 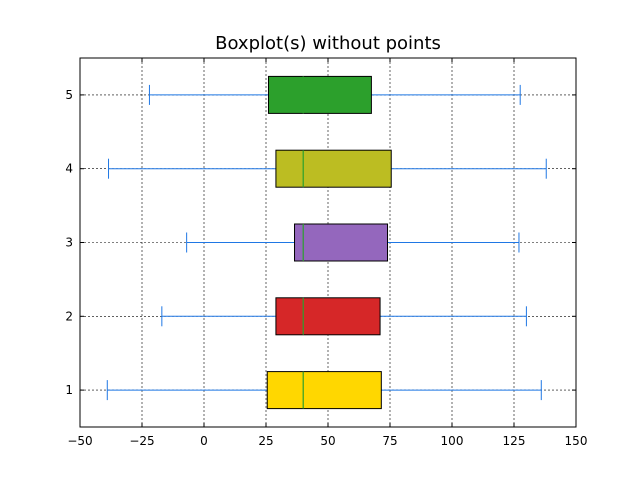 What do you see at coordinates (265, 441) in the screenshot?
I see `x-tick-label: 25` at bounding box center [265, 441].